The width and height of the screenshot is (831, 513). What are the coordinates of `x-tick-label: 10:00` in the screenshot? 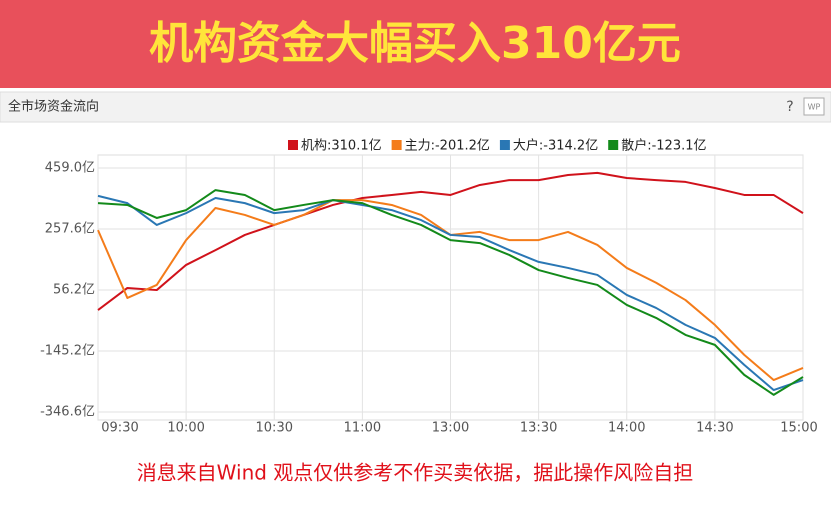 It's located at (185, 428).